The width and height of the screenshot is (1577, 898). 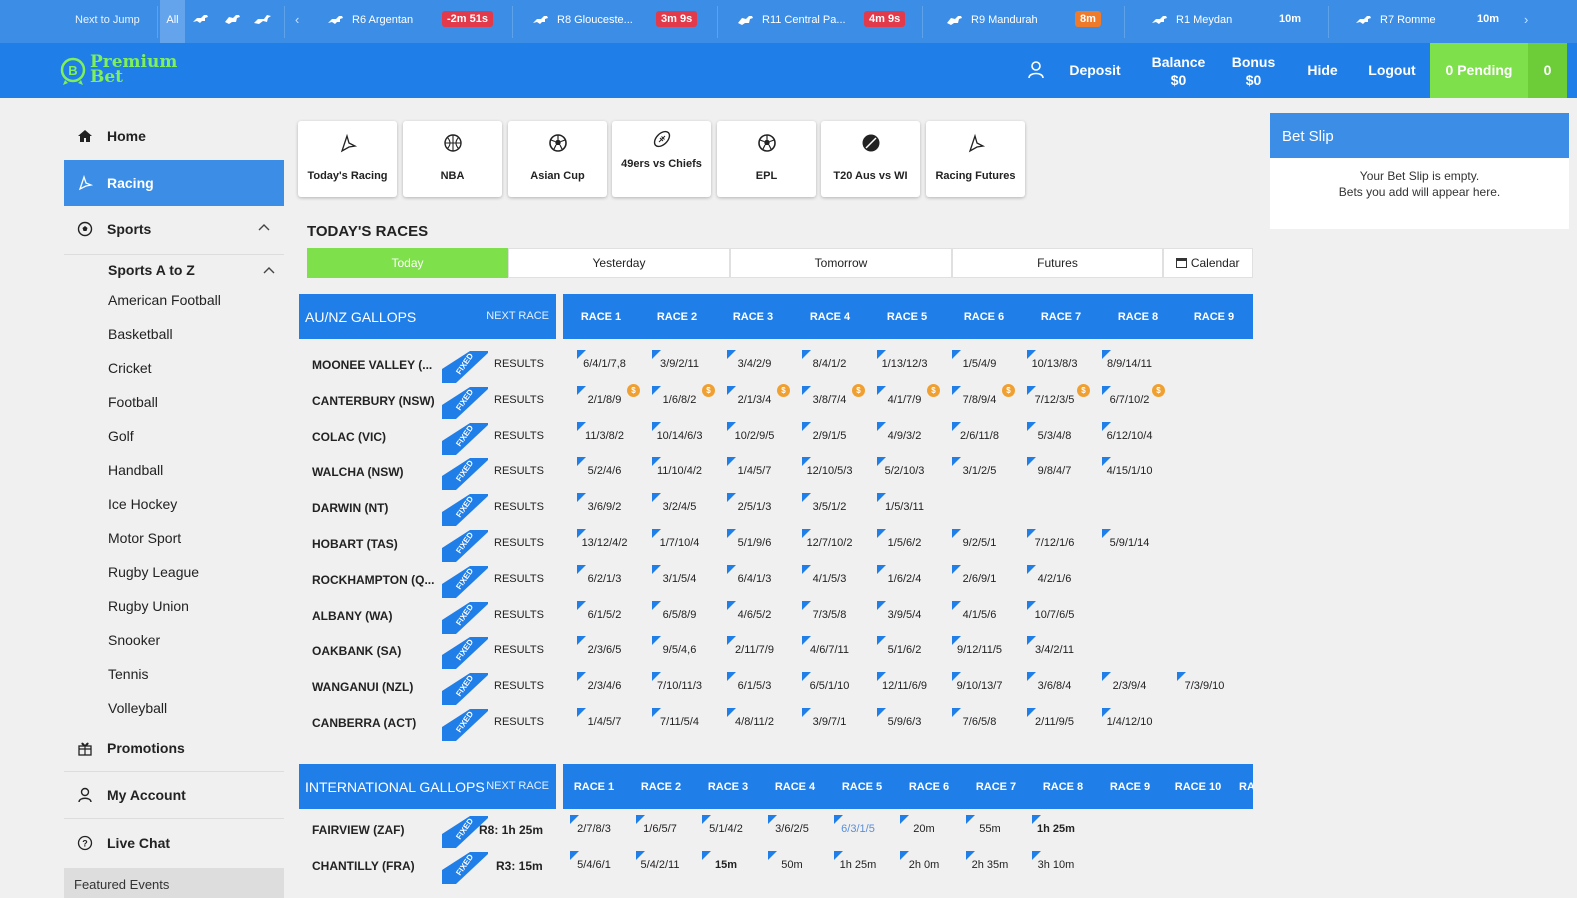 I want to click on race-result-cell: 5/1/6/2, so click(x=904, y=651).